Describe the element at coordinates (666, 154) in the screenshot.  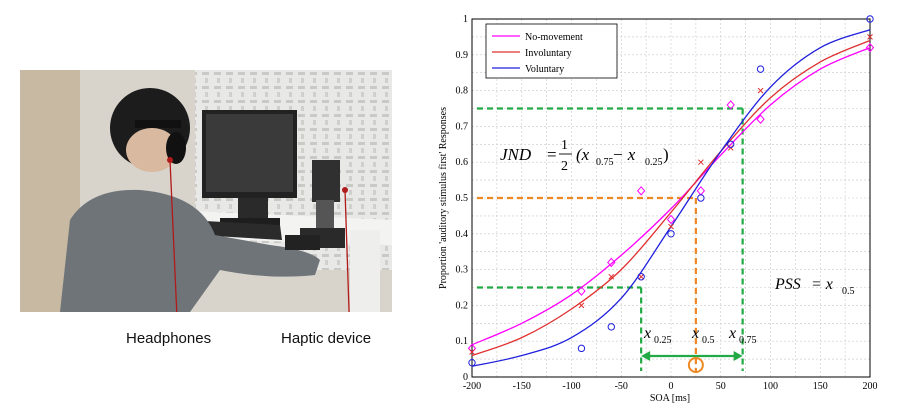
I see `jnd-close: )` at that location.